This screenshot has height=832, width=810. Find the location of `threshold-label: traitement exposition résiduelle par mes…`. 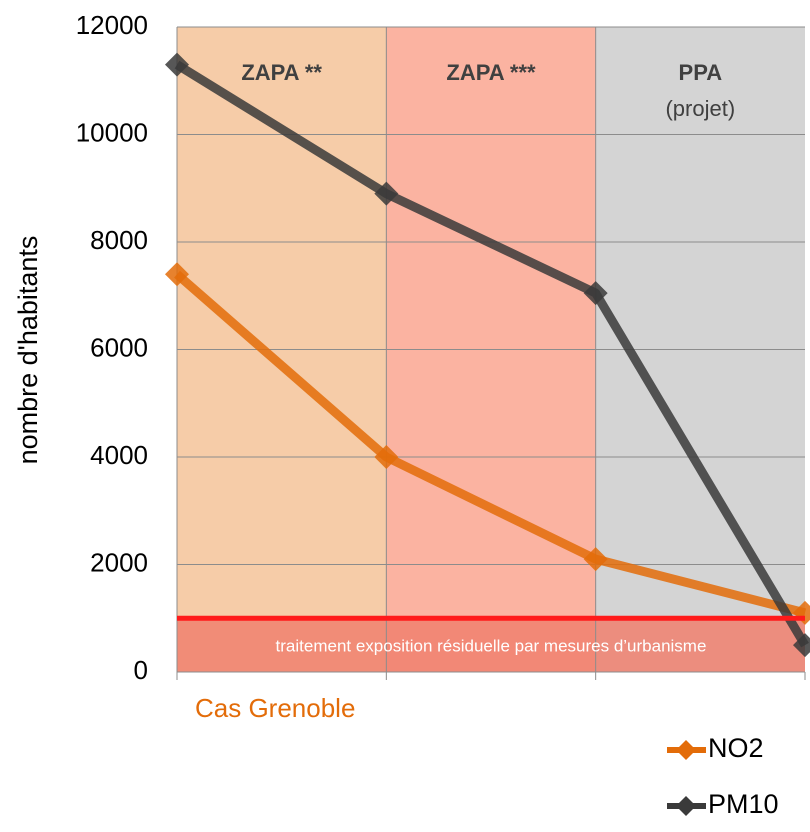

threshold-label: traitement exposition résiduelle par mes… is located at coordinates (491, 646).